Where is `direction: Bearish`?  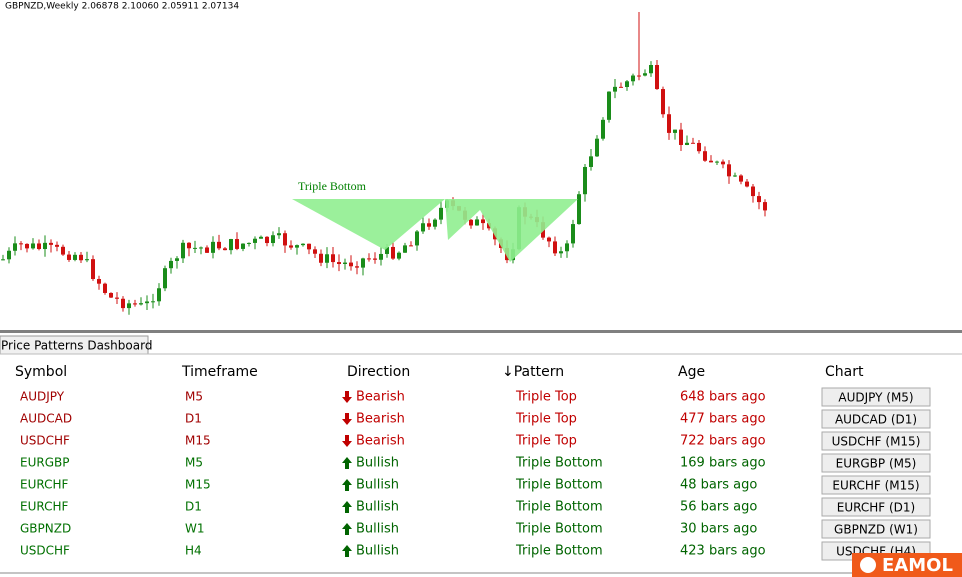 direction: Bearish is located at coordinates (380, 397).